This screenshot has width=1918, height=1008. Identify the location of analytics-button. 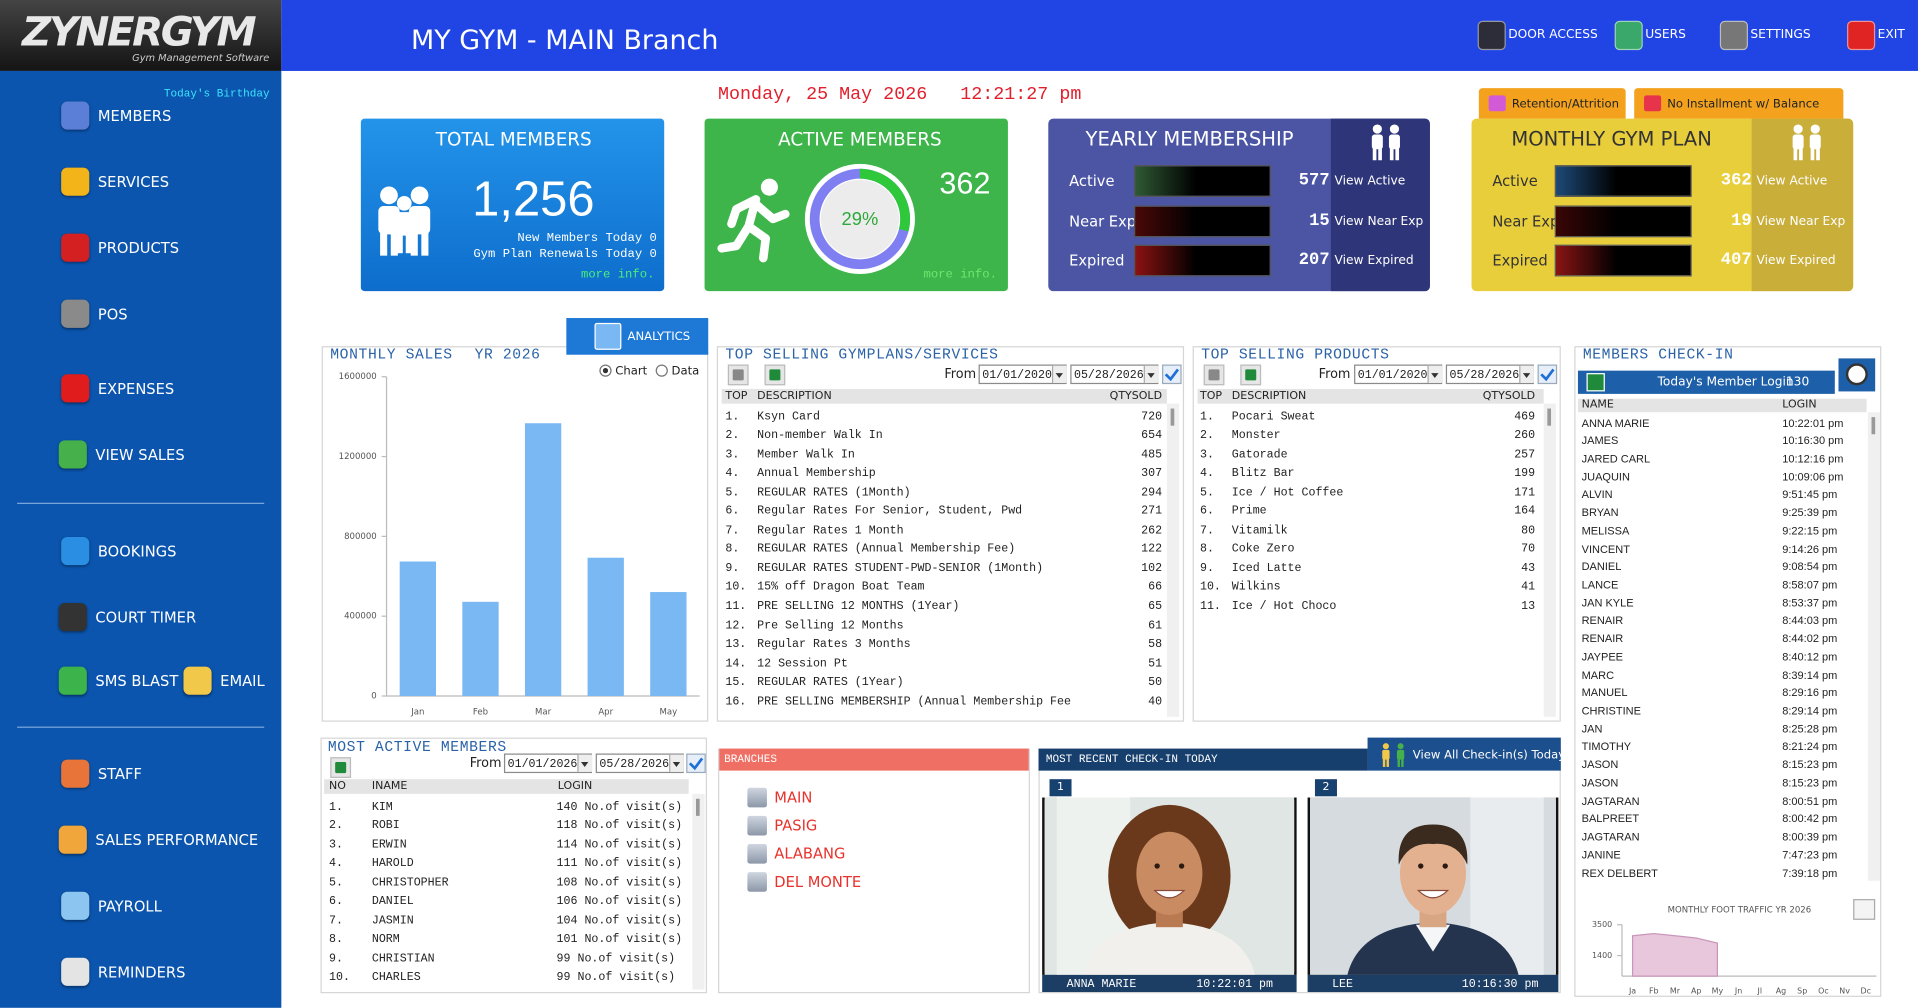
(637, 336).